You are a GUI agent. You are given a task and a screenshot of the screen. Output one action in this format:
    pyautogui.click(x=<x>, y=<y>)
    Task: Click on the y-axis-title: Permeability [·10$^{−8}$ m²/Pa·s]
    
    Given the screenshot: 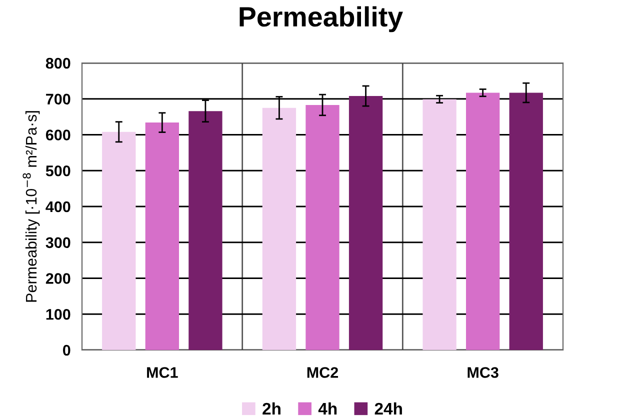 What is the action you would take?
    pyautogui.click(x=31, y=206)
    